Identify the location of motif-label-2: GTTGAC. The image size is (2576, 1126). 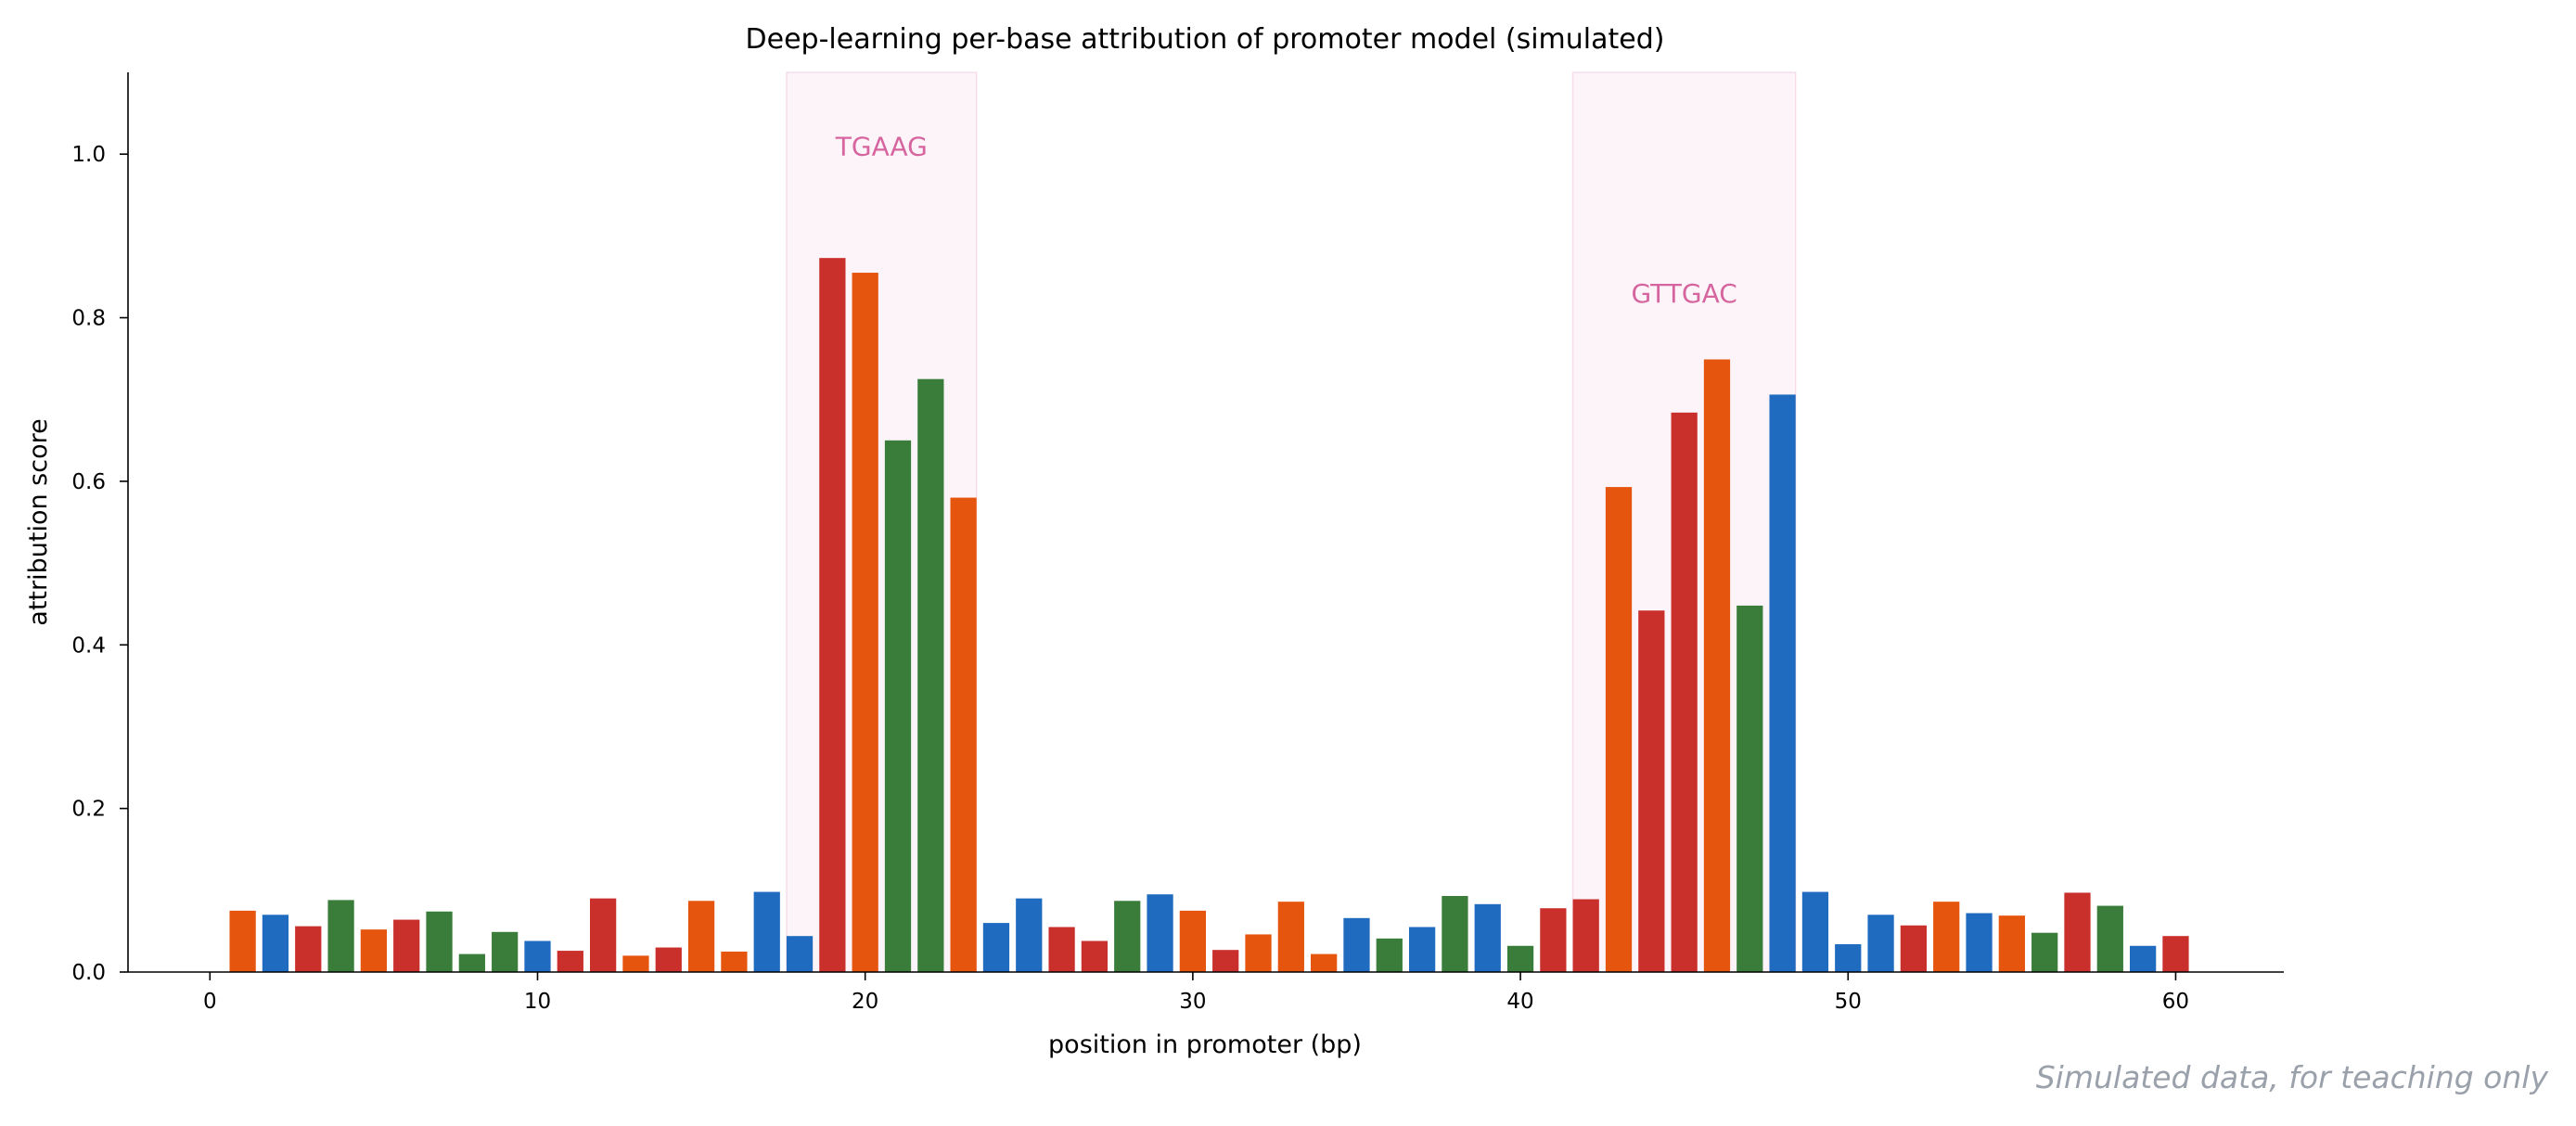
(1684, 293).